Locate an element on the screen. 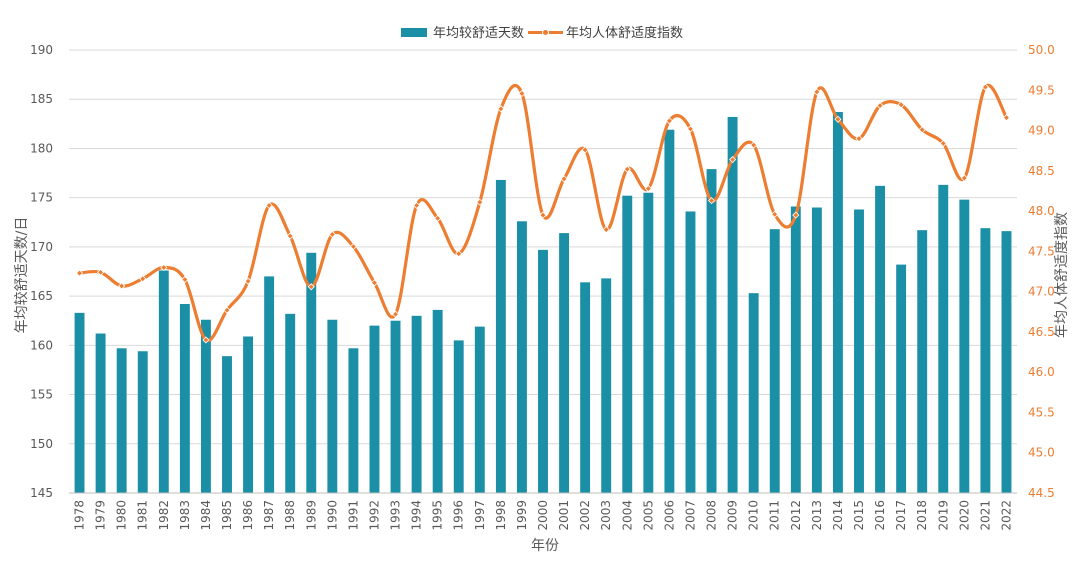  x-tick-label: 2018 is located at coordinates (922, 515).